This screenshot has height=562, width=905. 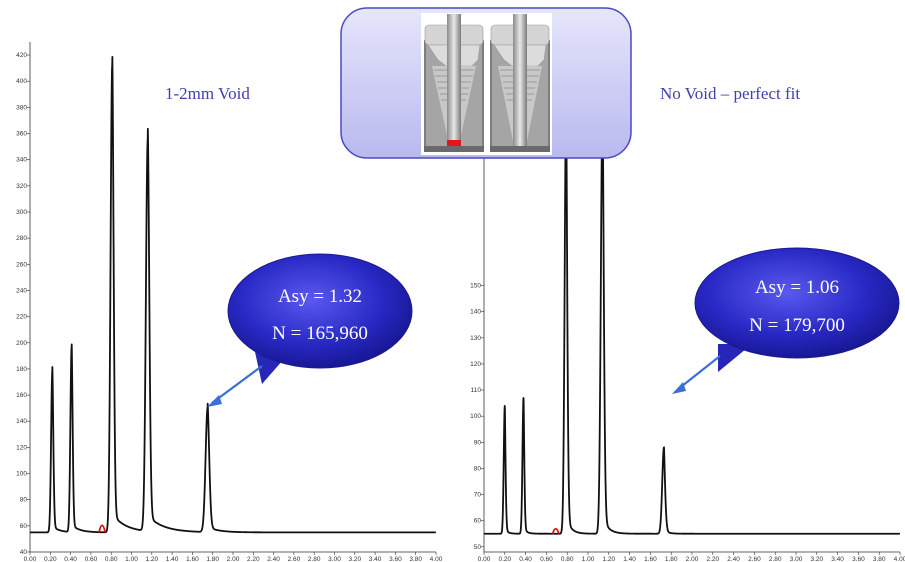 What do you see at coordinates (797, 287) in the screenshot?
I see `right-callout-asy: Asy = 1.06` at bounding box center [797, 287].